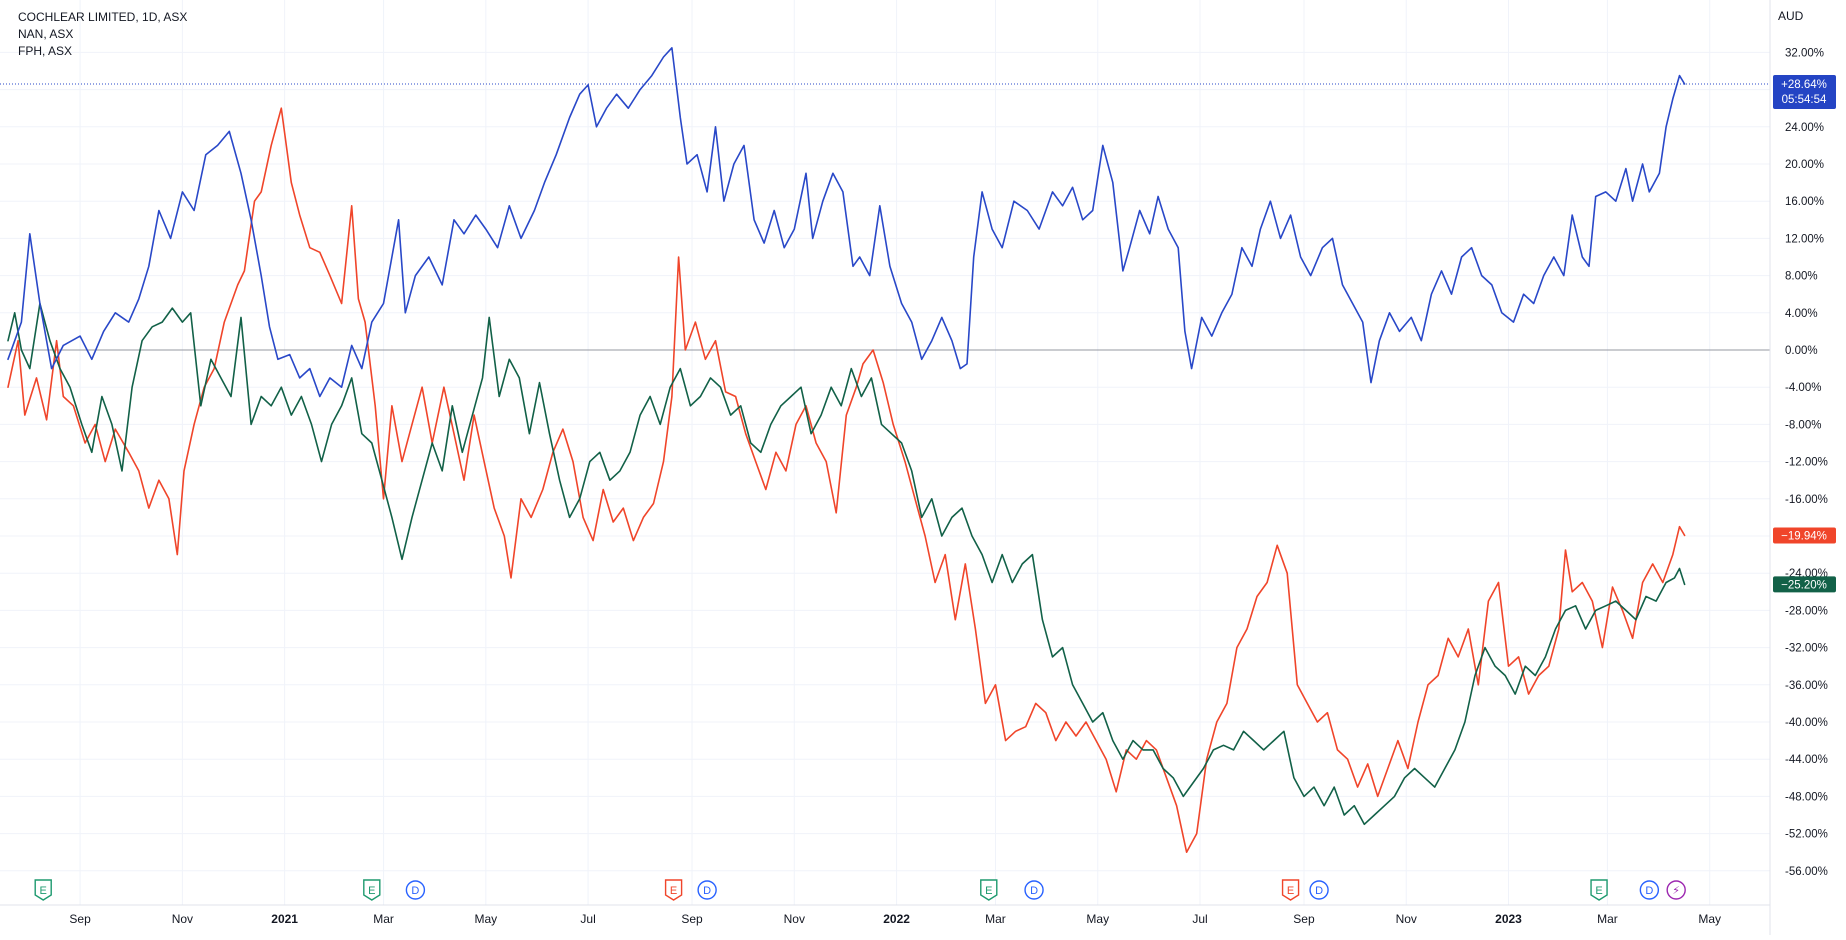 The height and width of the screenshot is (940, 1846). Describe the element at coordinates (46, 34) in the screenshot. I see `legend-compare-symbol-nan: NAN, ASX` at that location.